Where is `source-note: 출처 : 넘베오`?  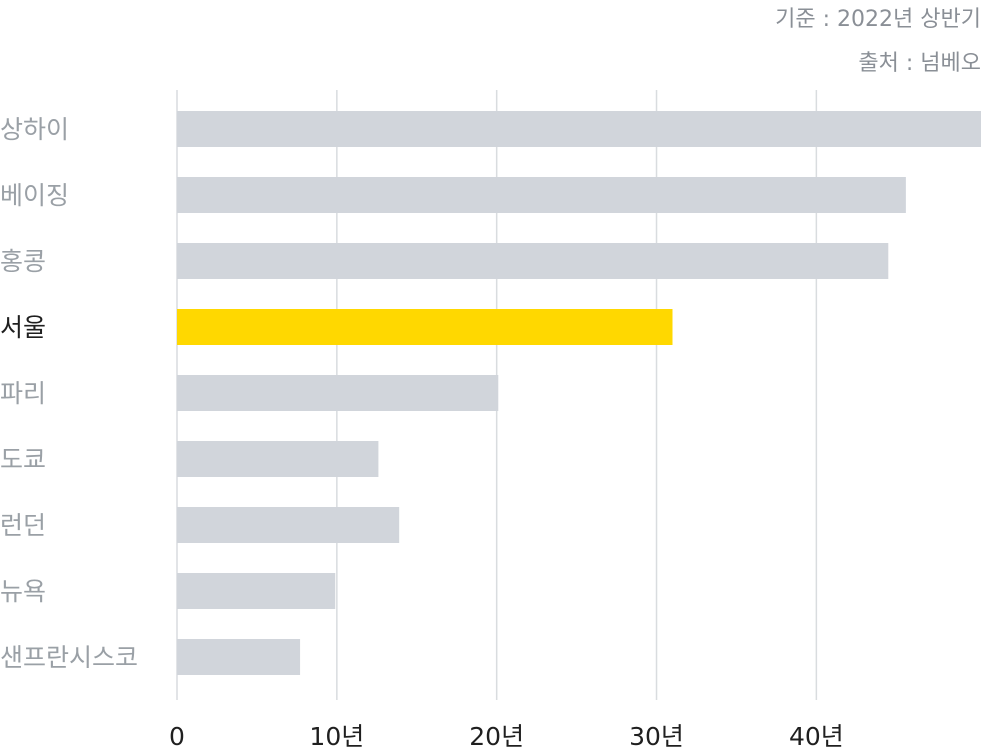
source-note: 출처 : 넘베오 is located at coordinates (919, 63).